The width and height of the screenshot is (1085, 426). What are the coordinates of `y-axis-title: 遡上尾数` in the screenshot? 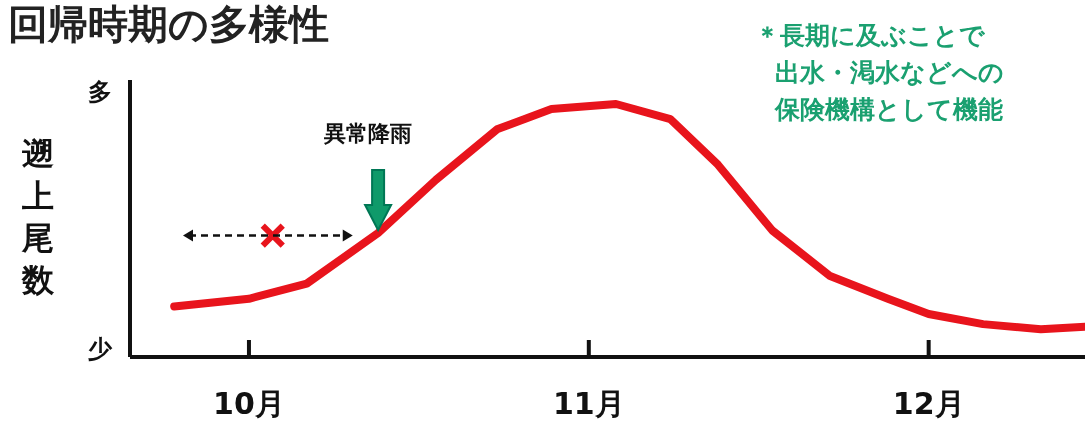 It's located at (38, 217).